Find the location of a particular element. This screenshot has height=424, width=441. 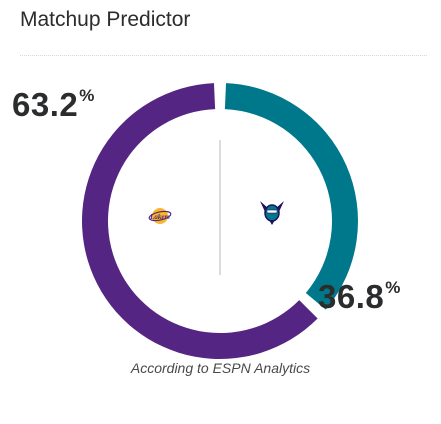

home-pct-symbol: % is located at coordinates (87, 95).